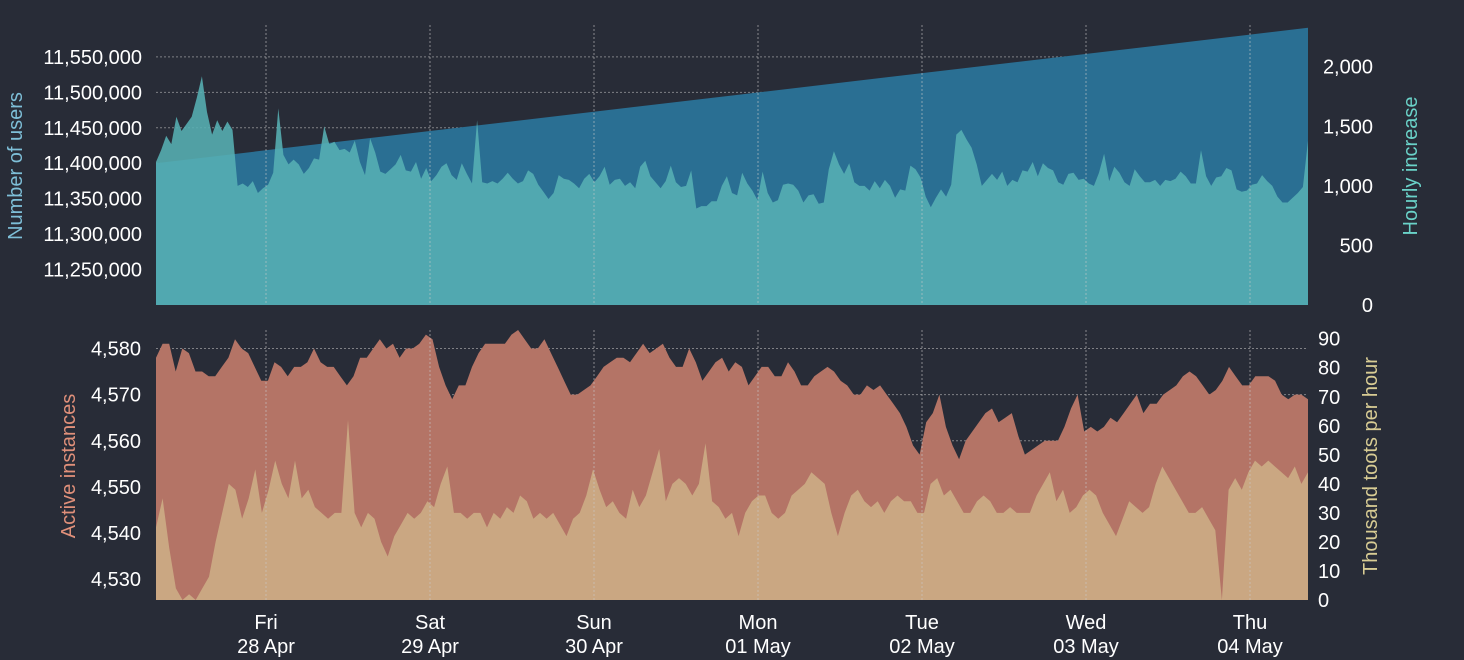 The height and width of the screenshot is (660, 1464). I want to click on y2-tick-label: 1,500, so click(1348, 127).